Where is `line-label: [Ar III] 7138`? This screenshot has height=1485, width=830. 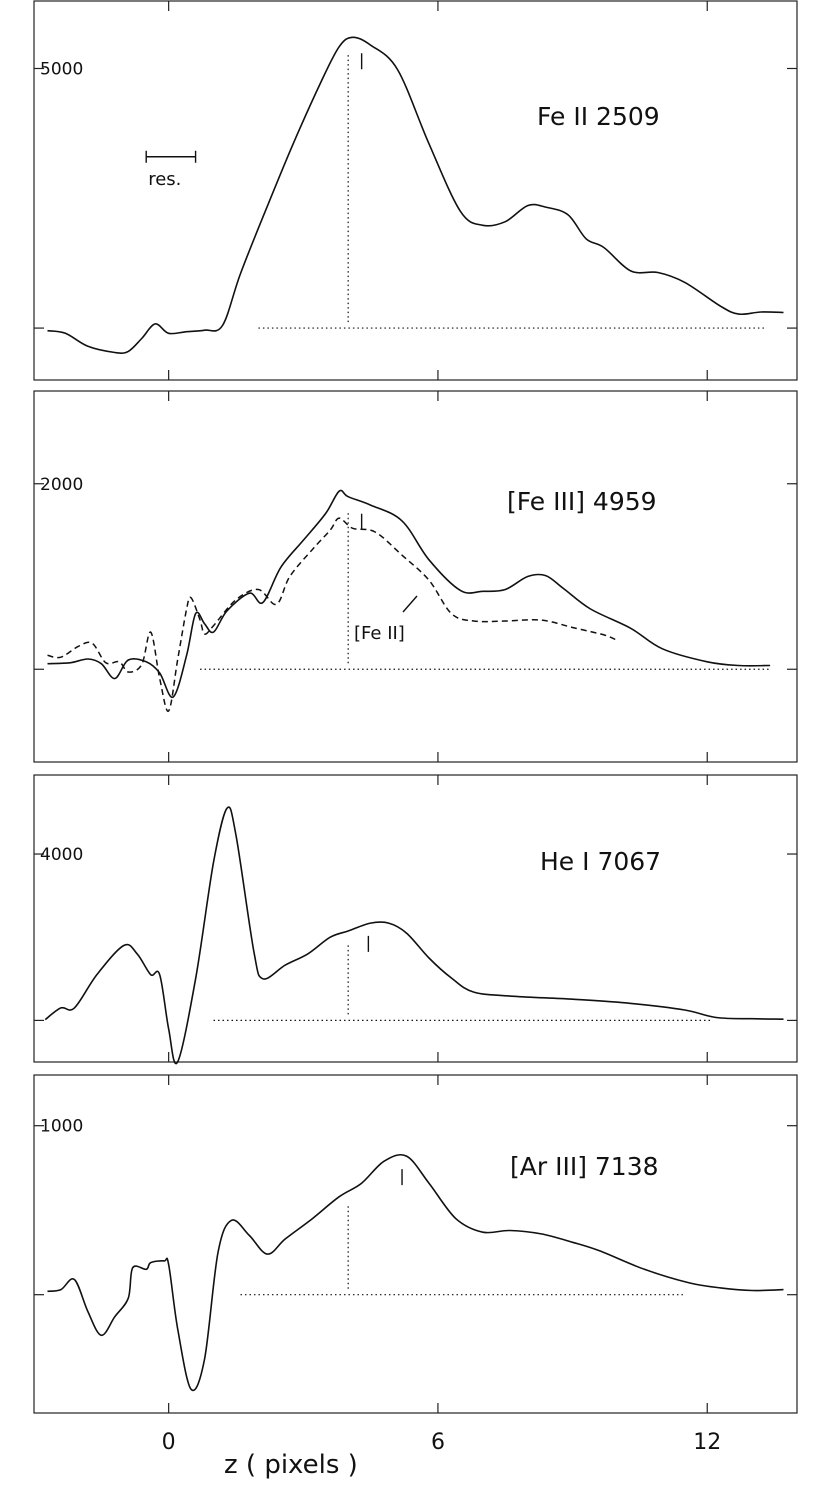 line-label: [Ar III] 7138 is located at coordinates (584, 1166).